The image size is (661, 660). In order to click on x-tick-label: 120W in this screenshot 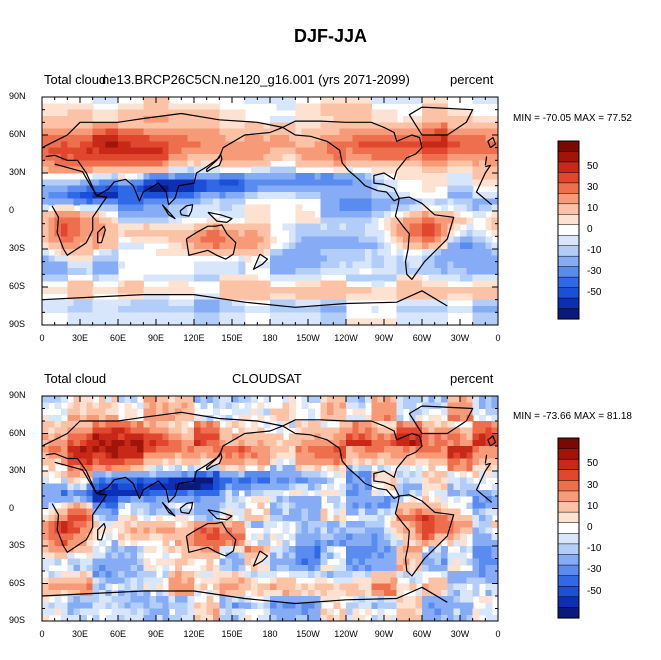, I will do `click(346, 338)`.